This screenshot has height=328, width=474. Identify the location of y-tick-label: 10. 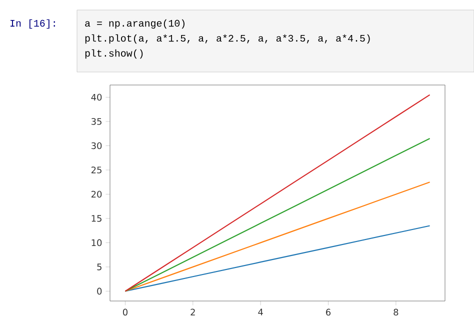
(97, 242).